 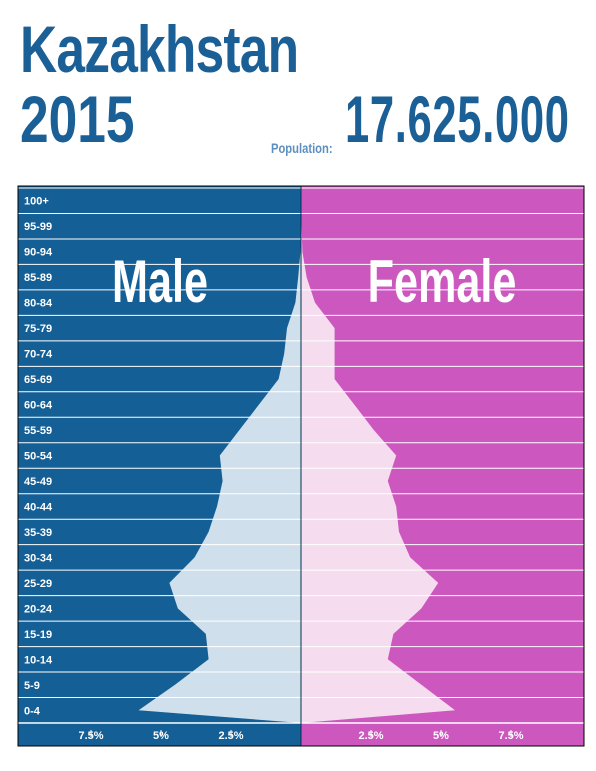 I want to click on year-title: 2015, so click(x=77, y=119).